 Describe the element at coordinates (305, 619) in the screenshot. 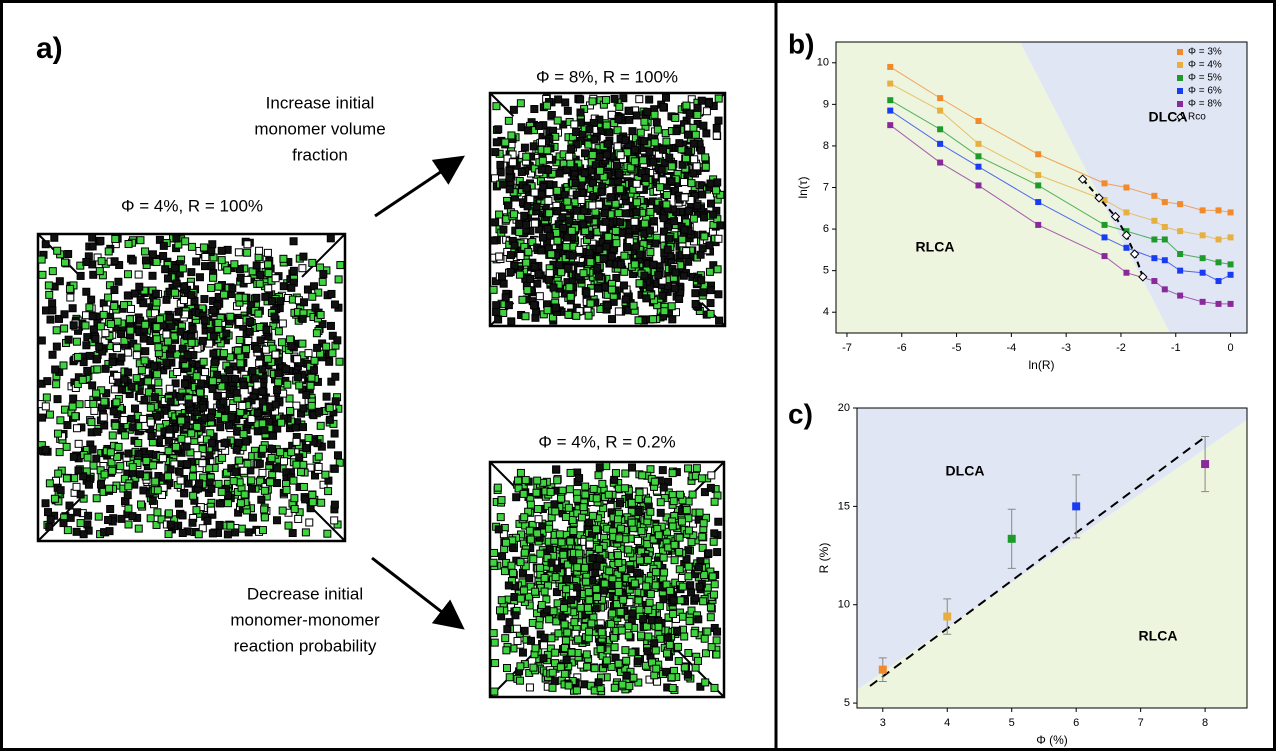

I see `arrow-text: monomer-monomer` at that location.